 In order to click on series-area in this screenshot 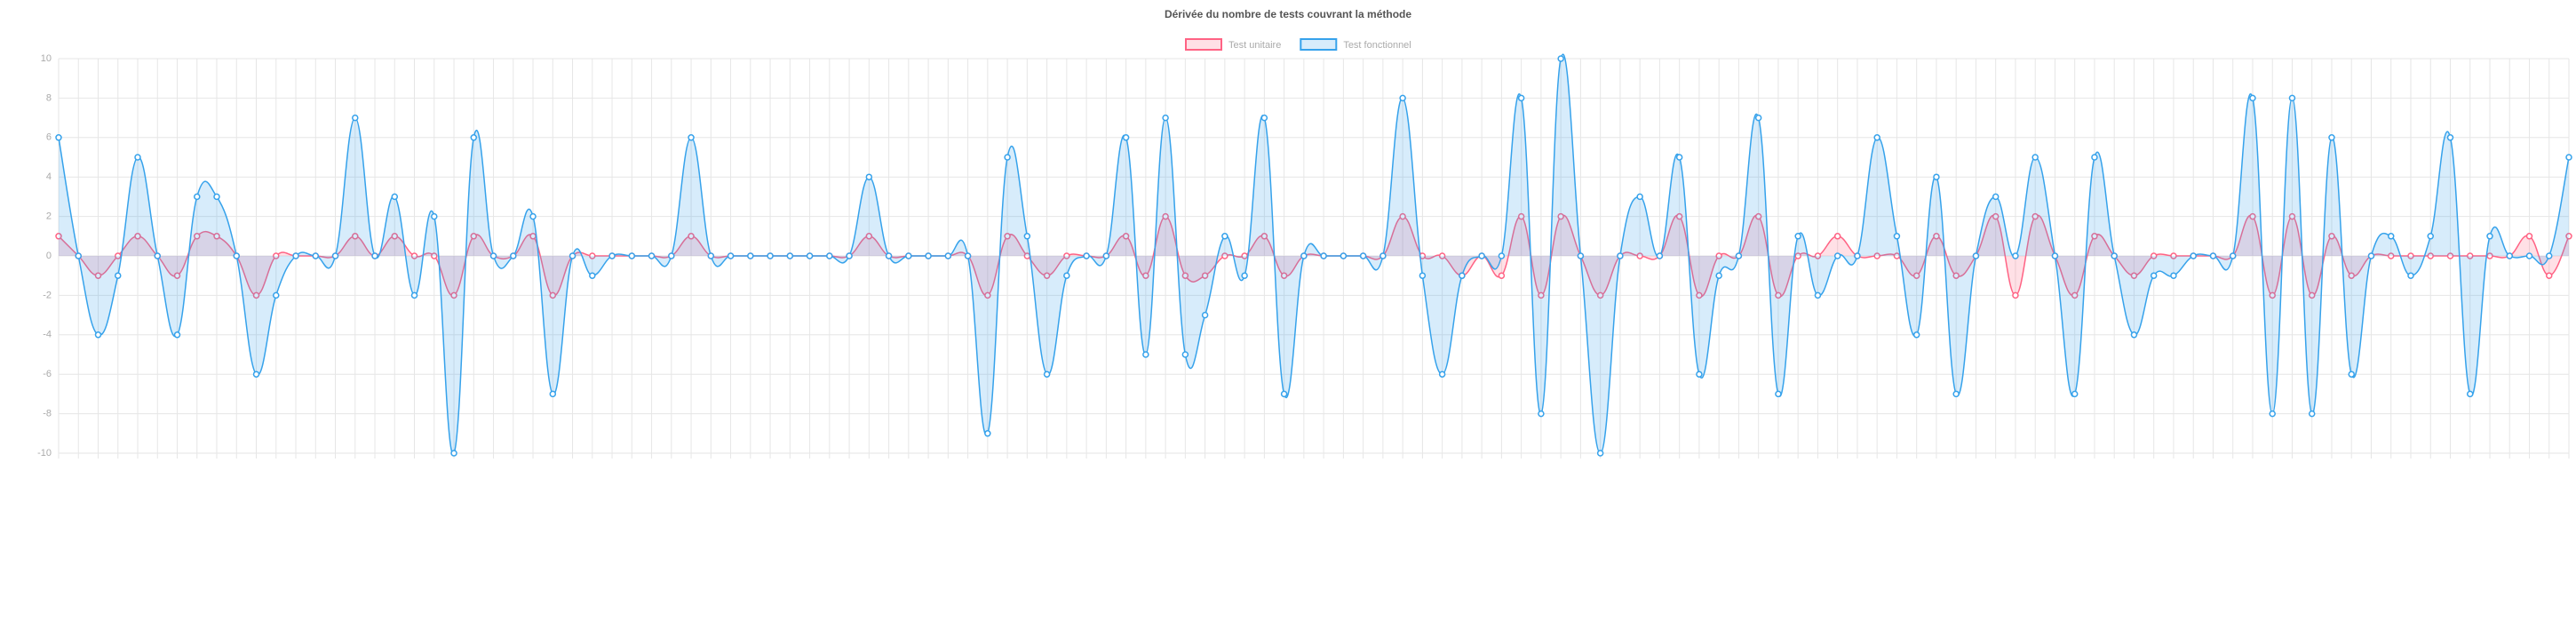, I will do `click(1314, 256)`.